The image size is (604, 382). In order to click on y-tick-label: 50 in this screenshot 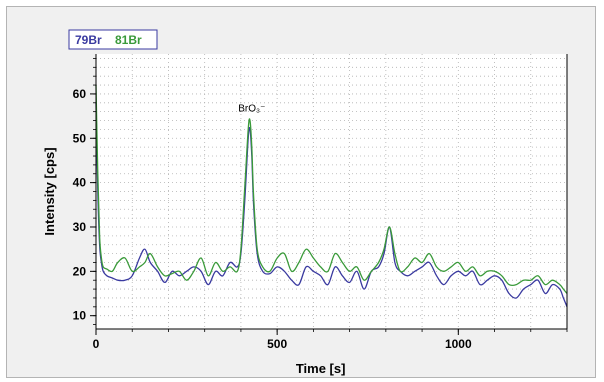, I will do `click(80, 138)`.